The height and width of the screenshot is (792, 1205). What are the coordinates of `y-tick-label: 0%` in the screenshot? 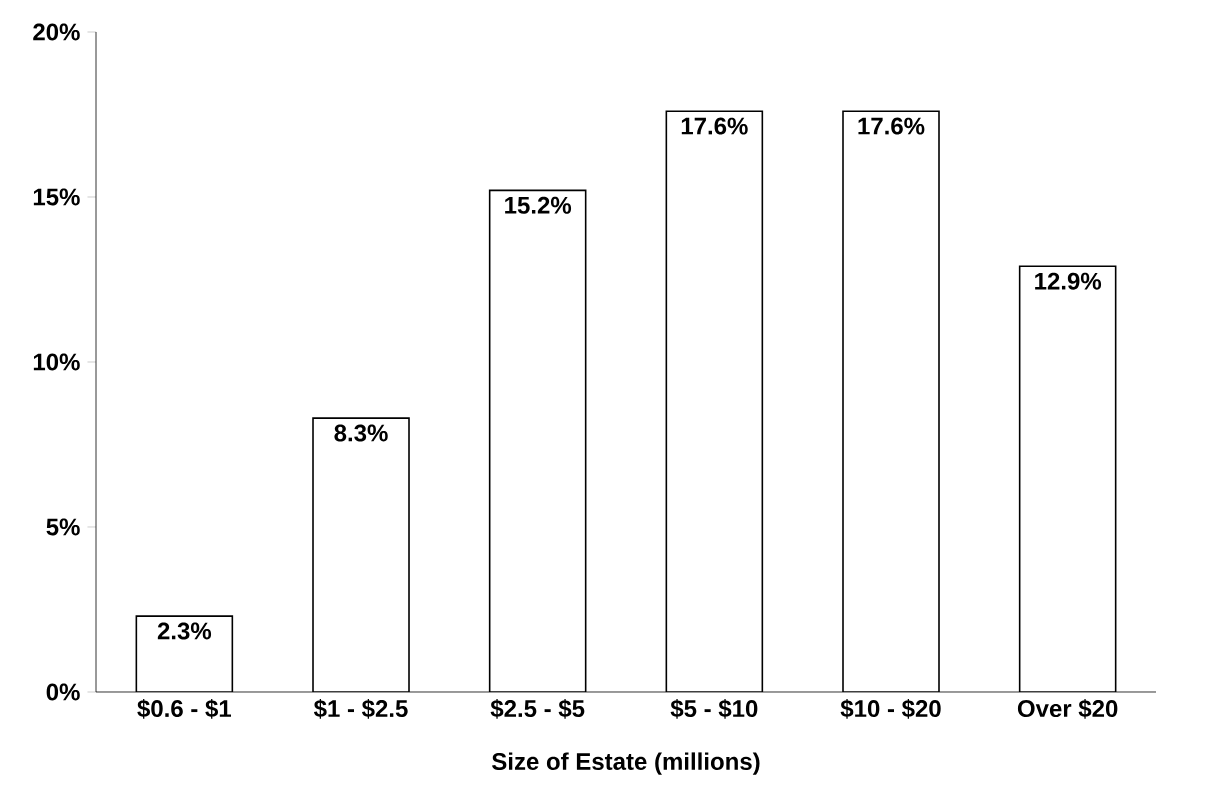 It's located at (63, 692).